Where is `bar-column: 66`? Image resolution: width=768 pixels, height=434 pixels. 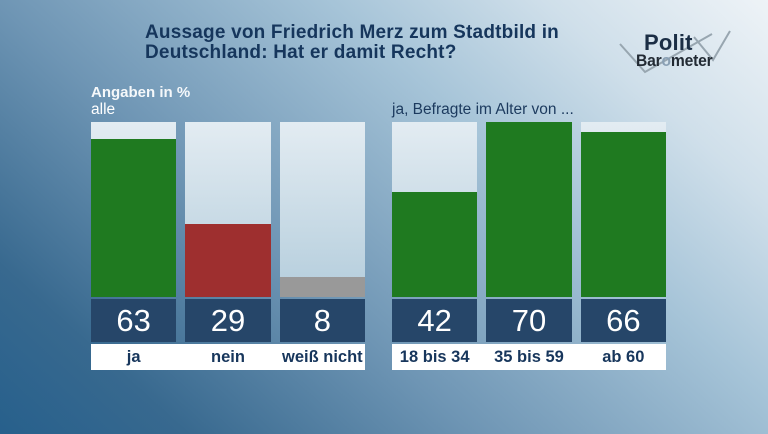
bar-column: 66 is located at coordinates (623, 232).